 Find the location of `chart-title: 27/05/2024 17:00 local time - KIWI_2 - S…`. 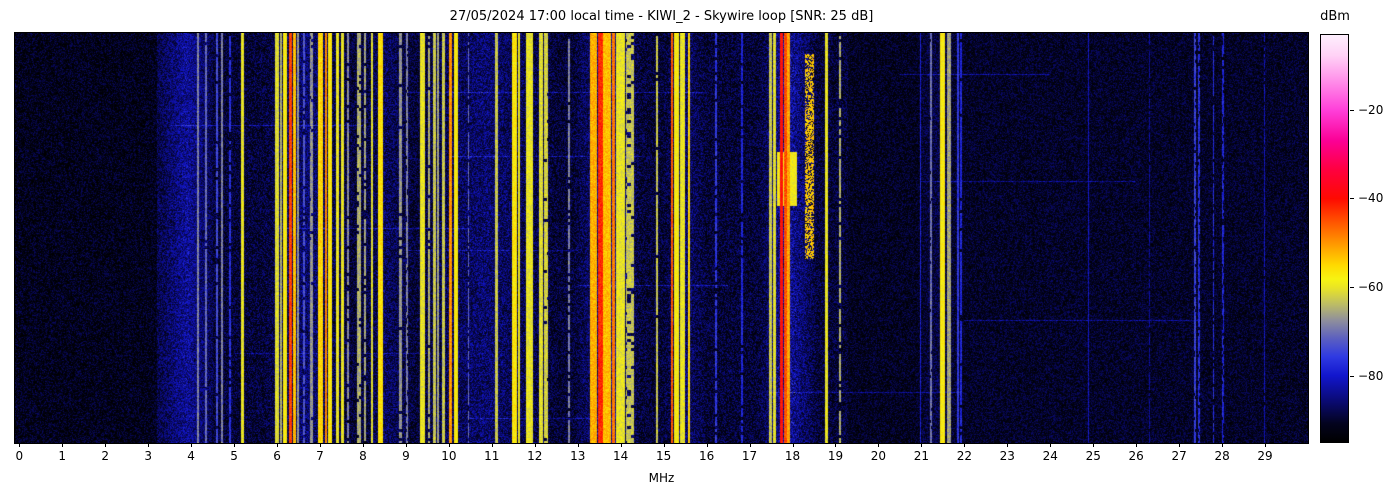

chart-title: 27/05/2024 17:00 local time - KIWI_2 - S… is located at coordinates (661, 16).